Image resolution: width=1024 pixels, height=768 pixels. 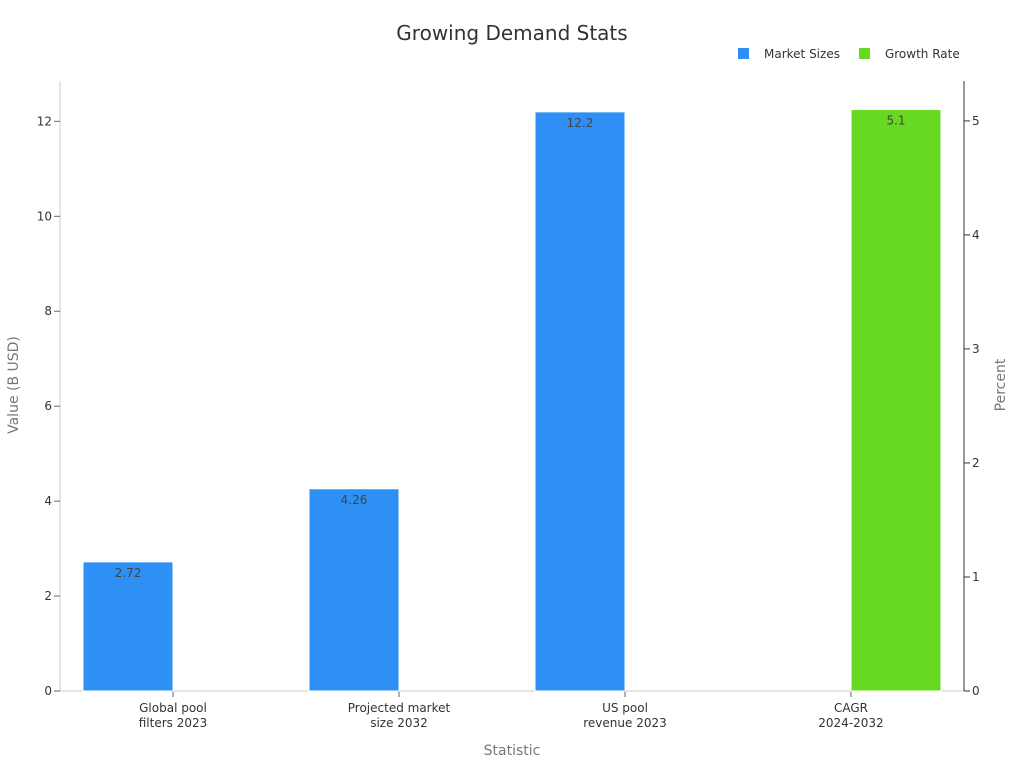 What do you see at coordinates (922, 54) in the screenshot?
I see `legend-label: Growth Rate` at bounding box center [922, 54].